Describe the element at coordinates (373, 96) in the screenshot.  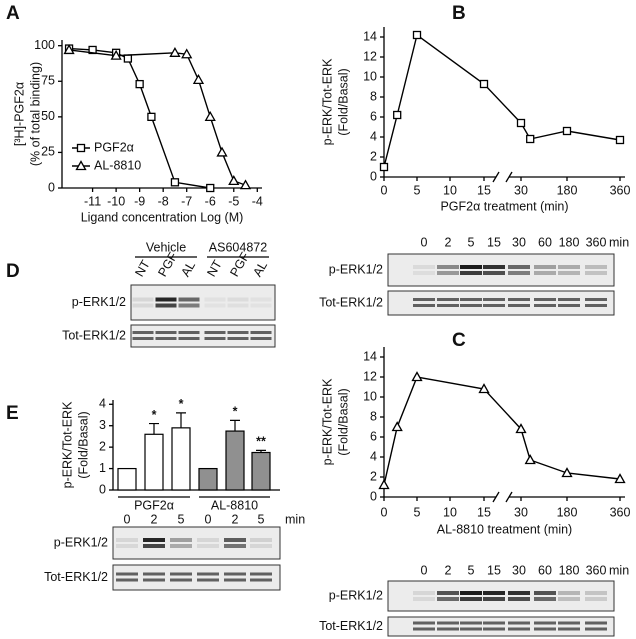
I see `y-tick-label: 8` at that location.